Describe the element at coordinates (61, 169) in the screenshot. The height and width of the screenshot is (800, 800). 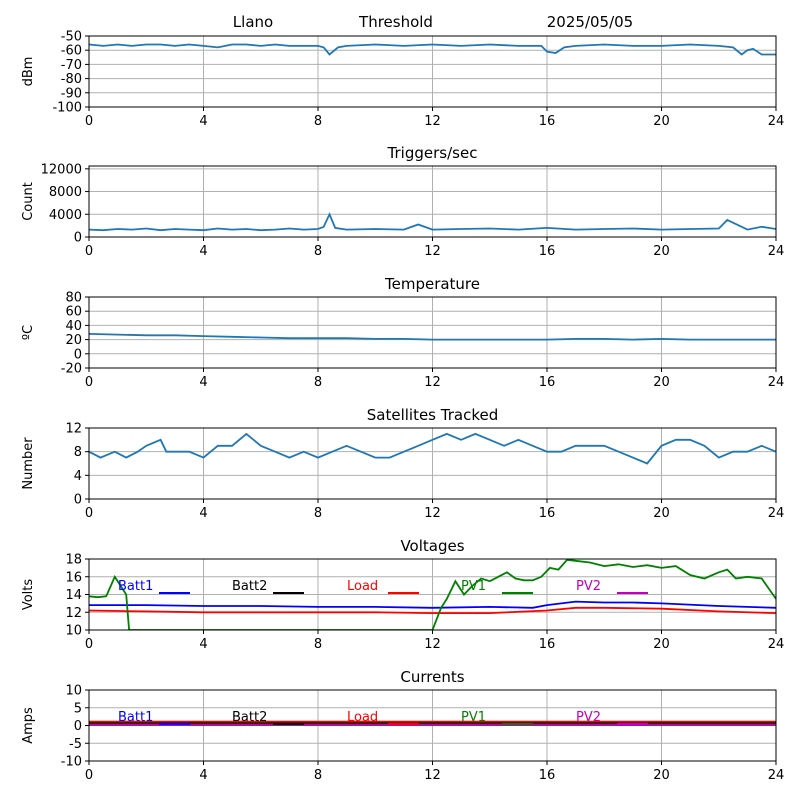
I see `y-tick-label: 12000` at that location.